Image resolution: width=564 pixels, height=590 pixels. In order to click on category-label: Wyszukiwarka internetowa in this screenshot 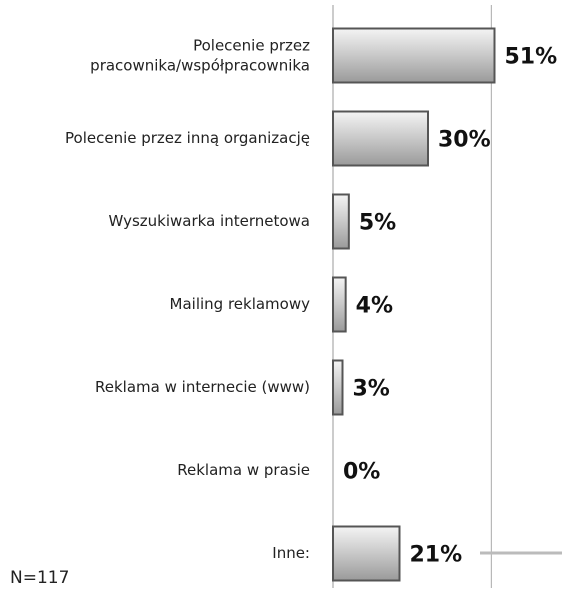, I will do `click(209, 221)`.